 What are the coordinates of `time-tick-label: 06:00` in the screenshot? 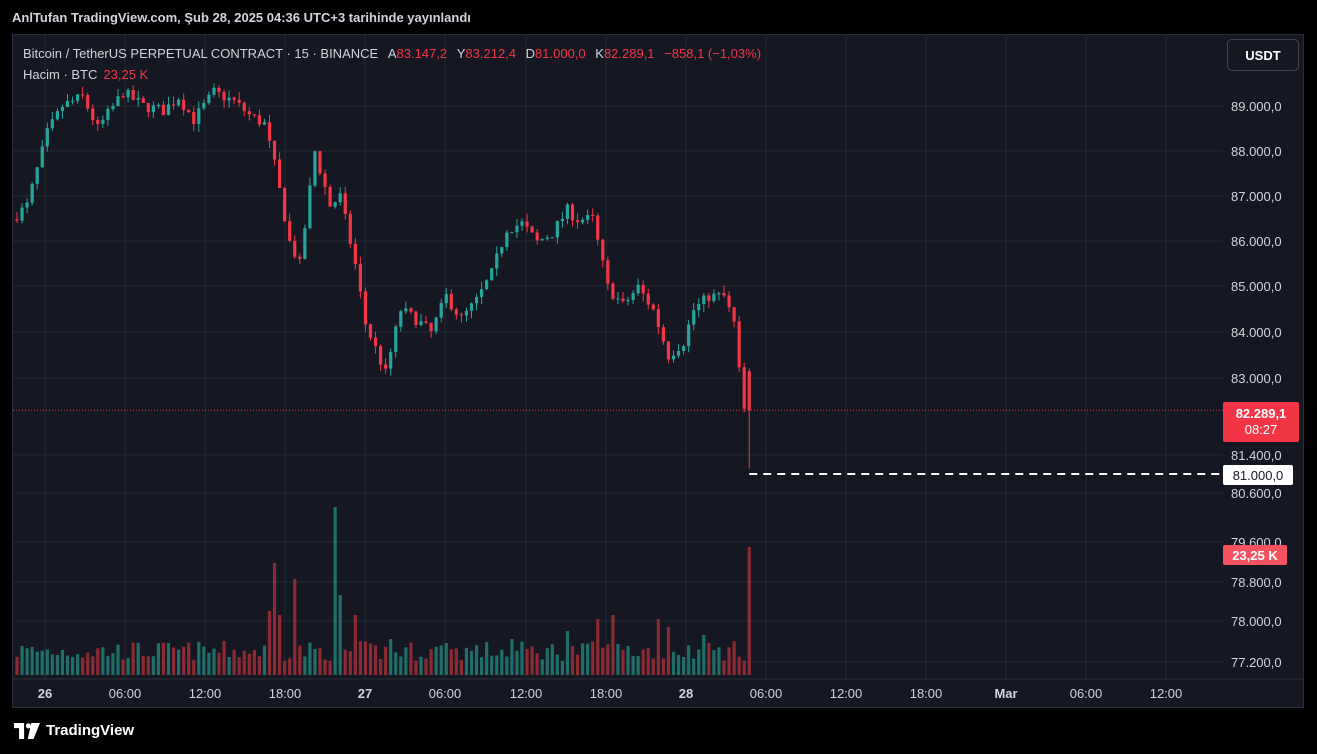 It's located at (766, 693).